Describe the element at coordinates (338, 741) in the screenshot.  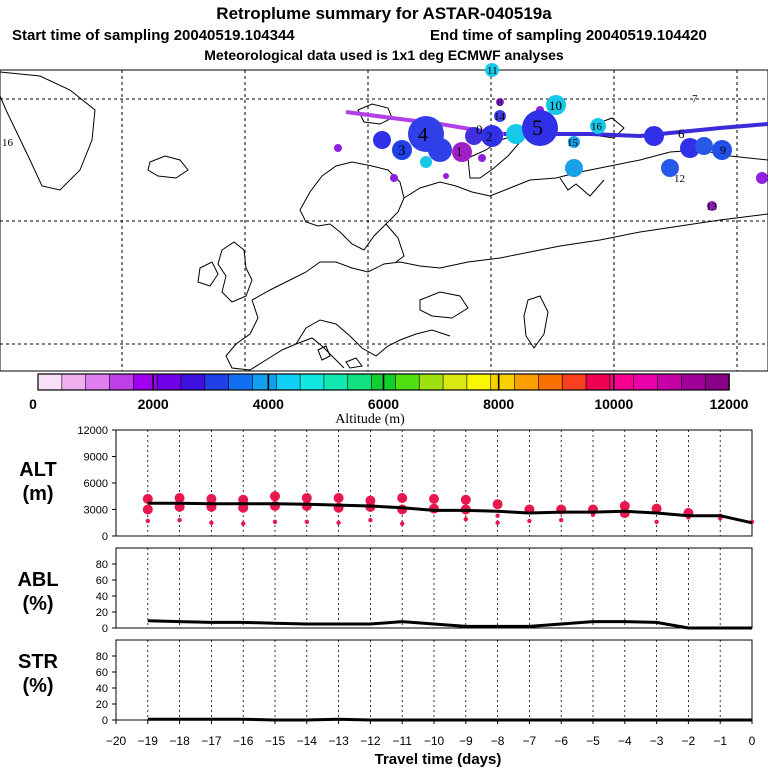
I see `x-tick-label: −13` at that location.